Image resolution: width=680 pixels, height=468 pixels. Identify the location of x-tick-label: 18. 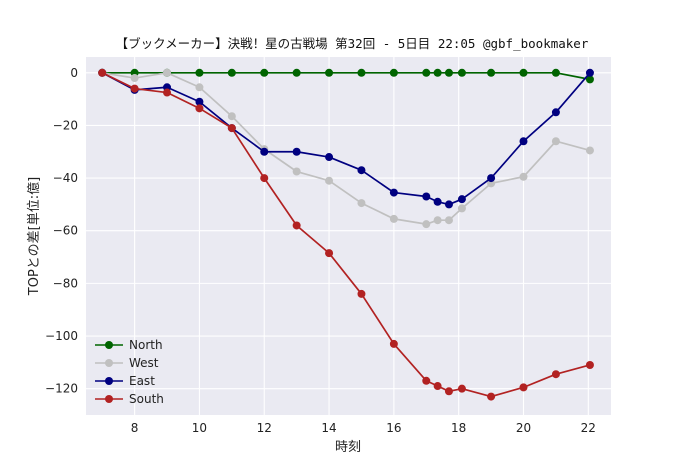
(458, 428).